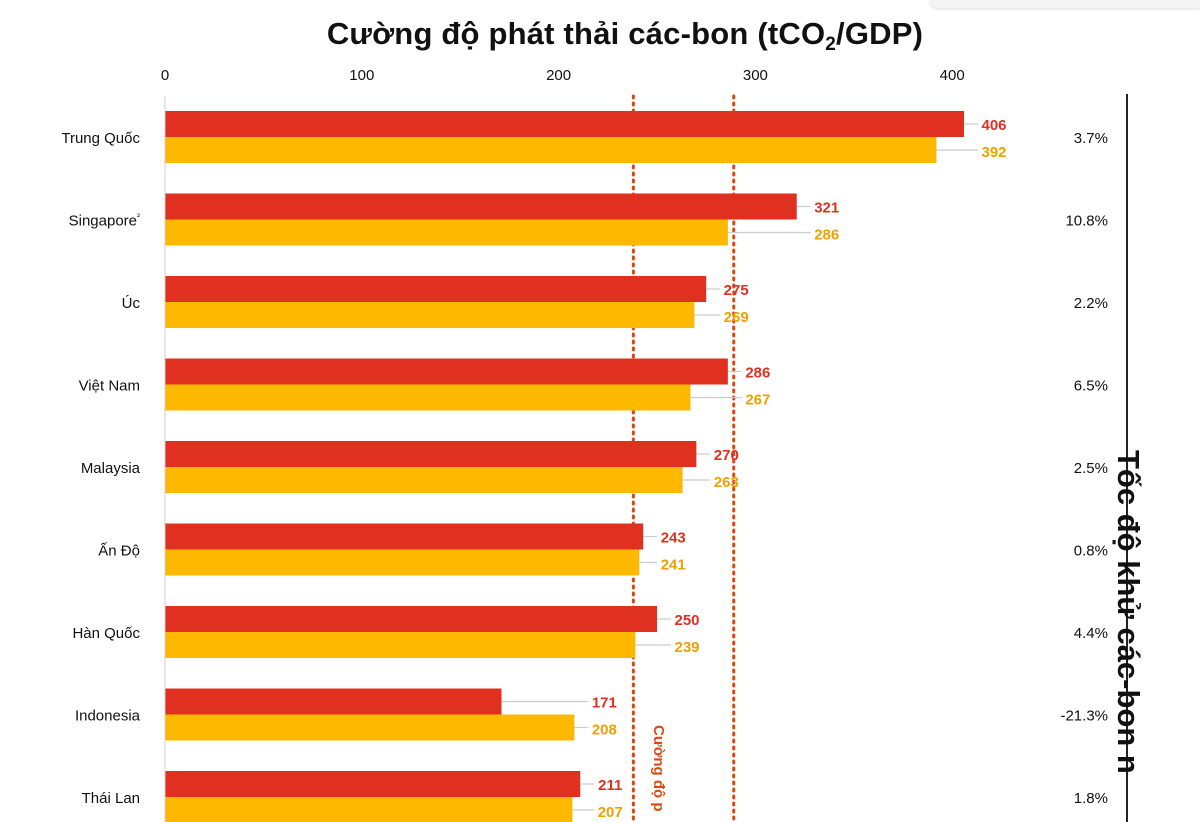 The height and width of the screenshot is (822, 1200). Describe the element at coordinates (831, 44) in the screenshot. I see `chart-title-subscript: 2` at that location.